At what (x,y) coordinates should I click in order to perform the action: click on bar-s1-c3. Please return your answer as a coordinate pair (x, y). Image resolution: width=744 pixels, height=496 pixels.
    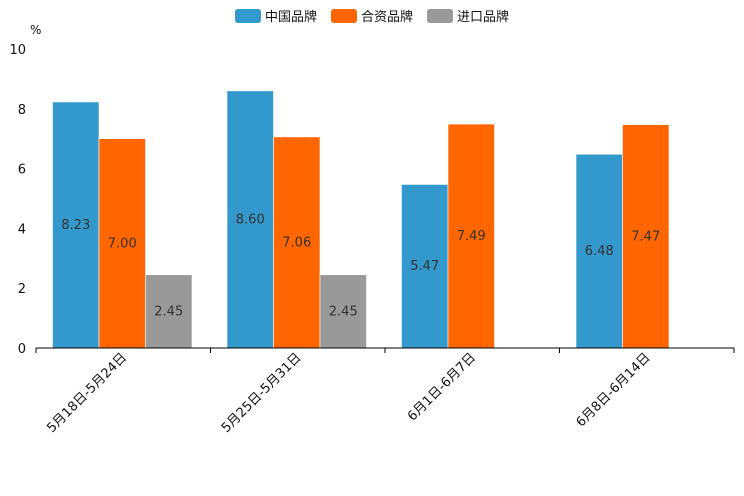
    Looking at the image, I should click on (646, 236).